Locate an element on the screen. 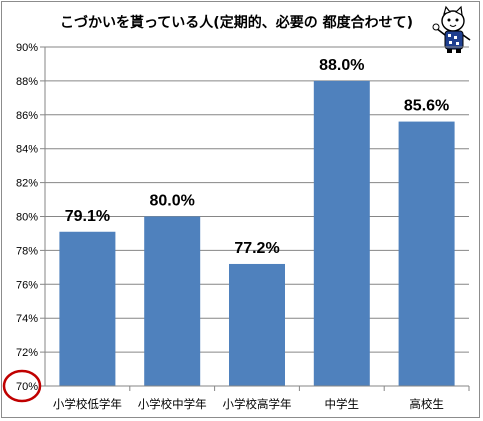 The width and height of the screenshot is (483, 421). category-label: 小学校低学年 is located at coordinates (87, 404).